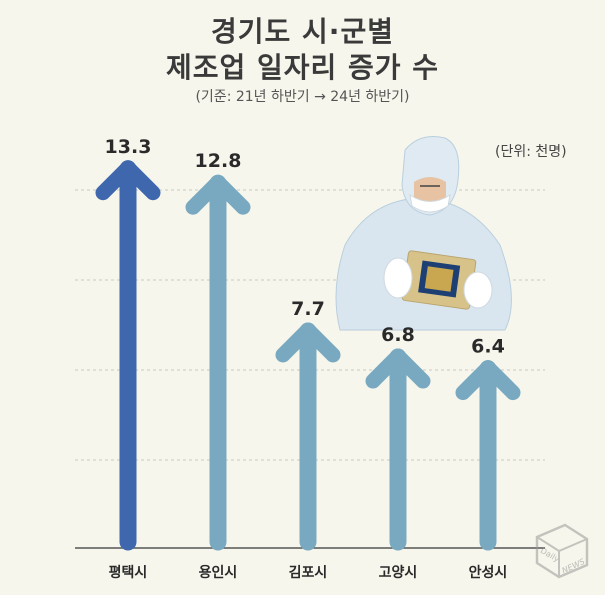 The width and height of the screenshot is (605, 595). I want to click on data-label: 6.8, so click(398, 335).